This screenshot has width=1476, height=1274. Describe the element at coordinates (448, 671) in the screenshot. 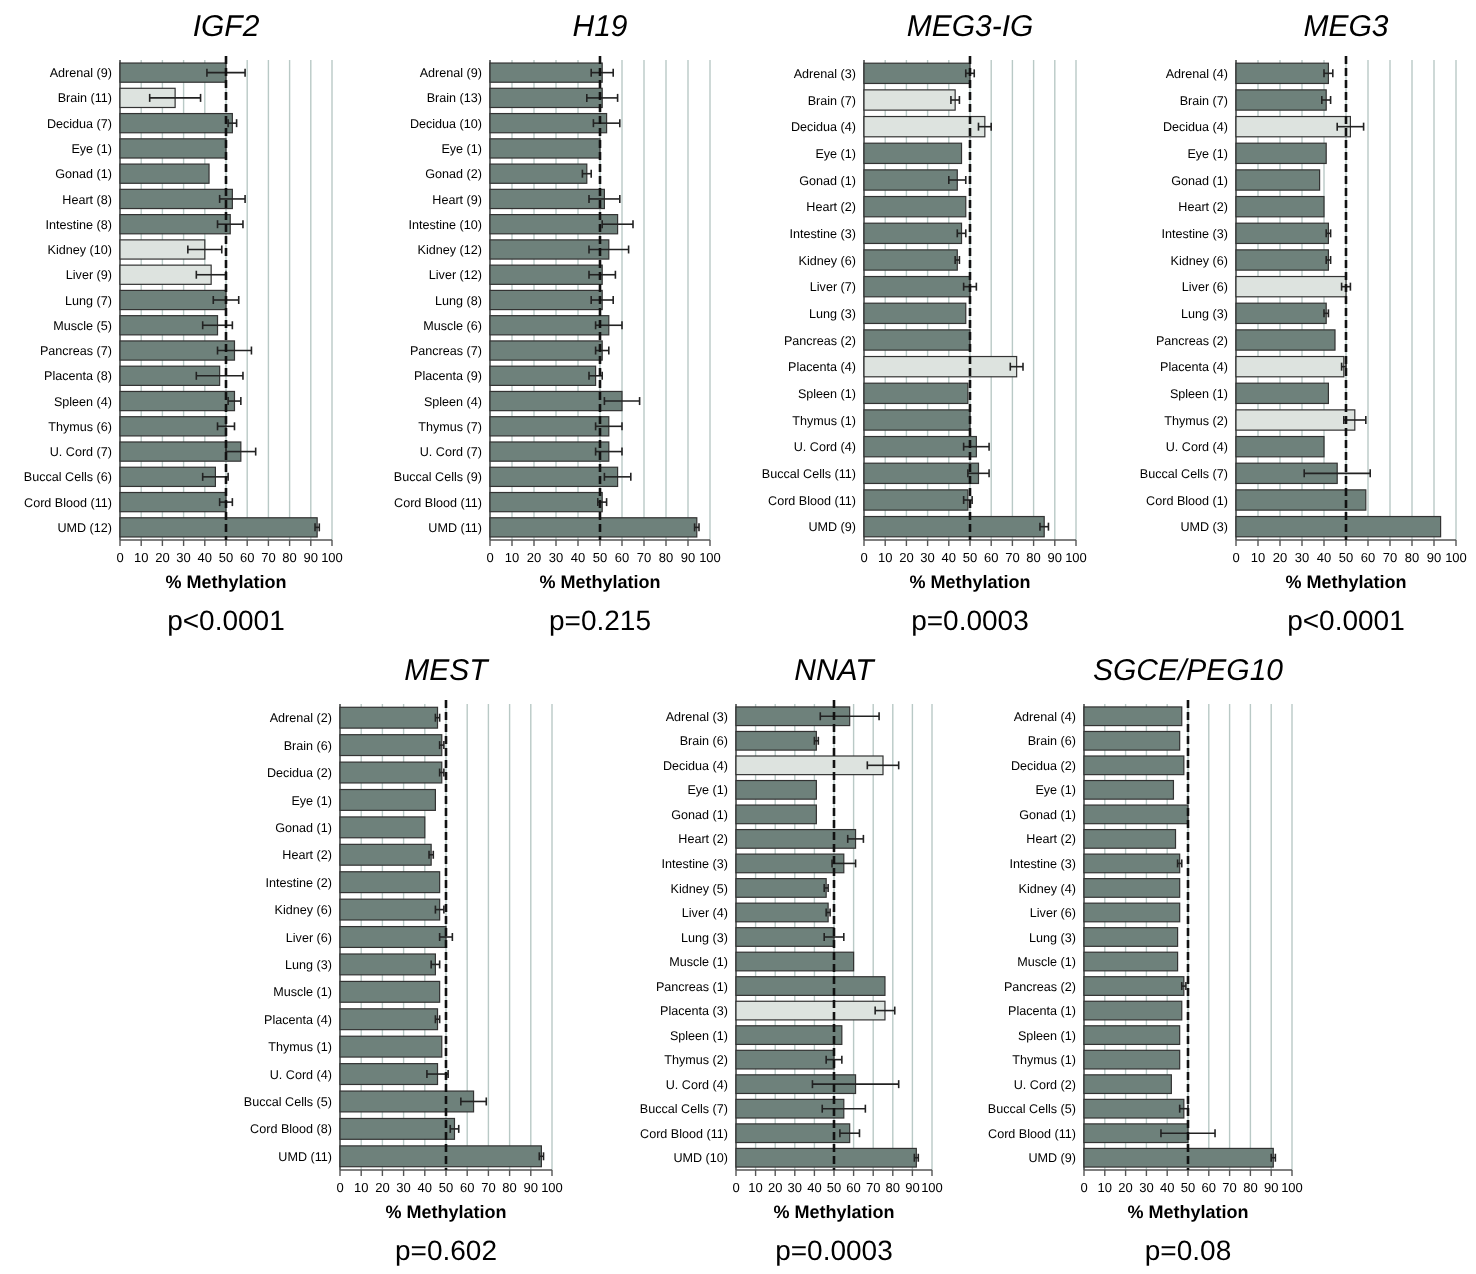

I see `chart-title: MEST` at that location.